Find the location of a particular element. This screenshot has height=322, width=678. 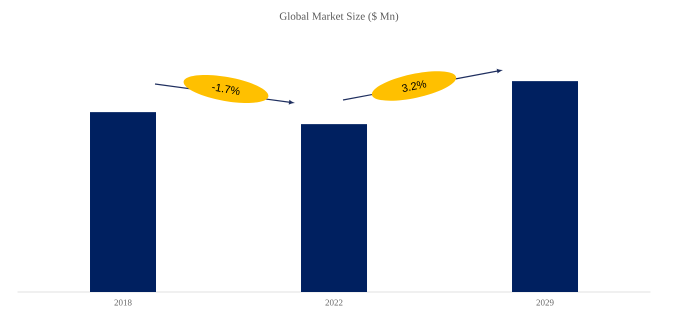

chart-title: Global Market Size ($ Mn) is located at coordinates (339, 17).